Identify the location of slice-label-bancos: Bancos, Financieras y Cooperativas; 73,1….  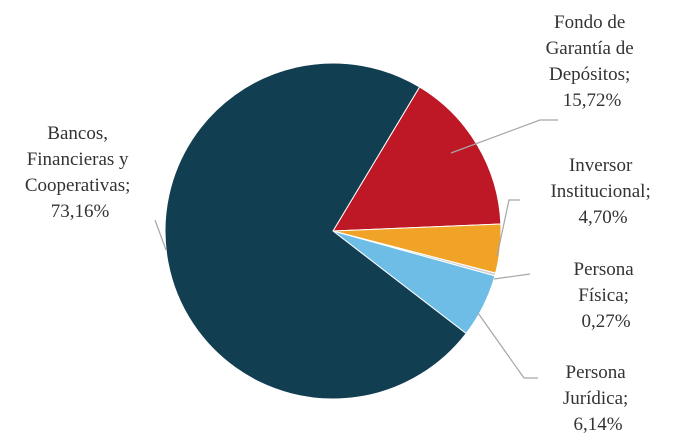
(80, 172).